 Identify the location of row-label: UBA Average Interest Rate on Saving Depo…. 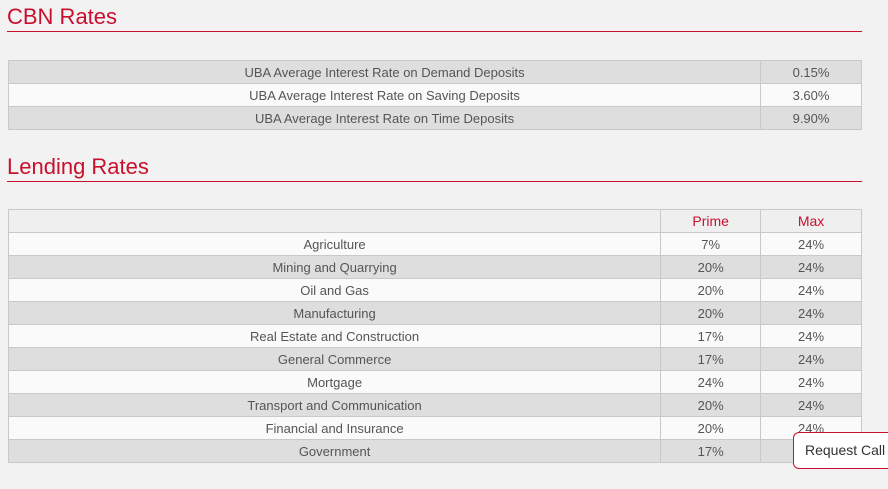
(384, 95).